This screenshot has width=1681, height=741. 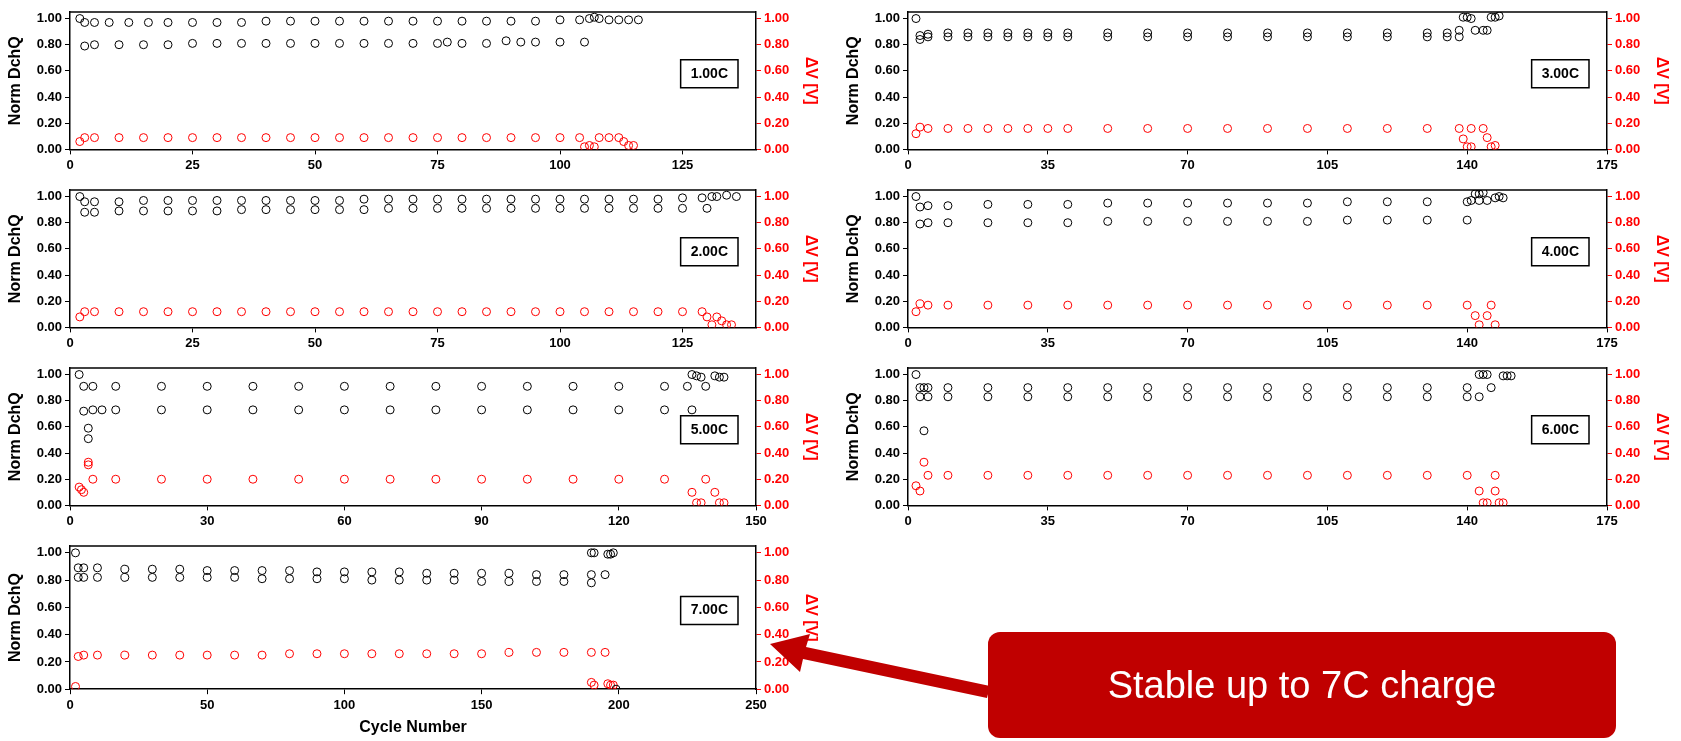 What do you see at coordinates (1628, 196) in the screenshot?
I see `y2-tick-label: 1.00` at bounding box center [1628, 196].